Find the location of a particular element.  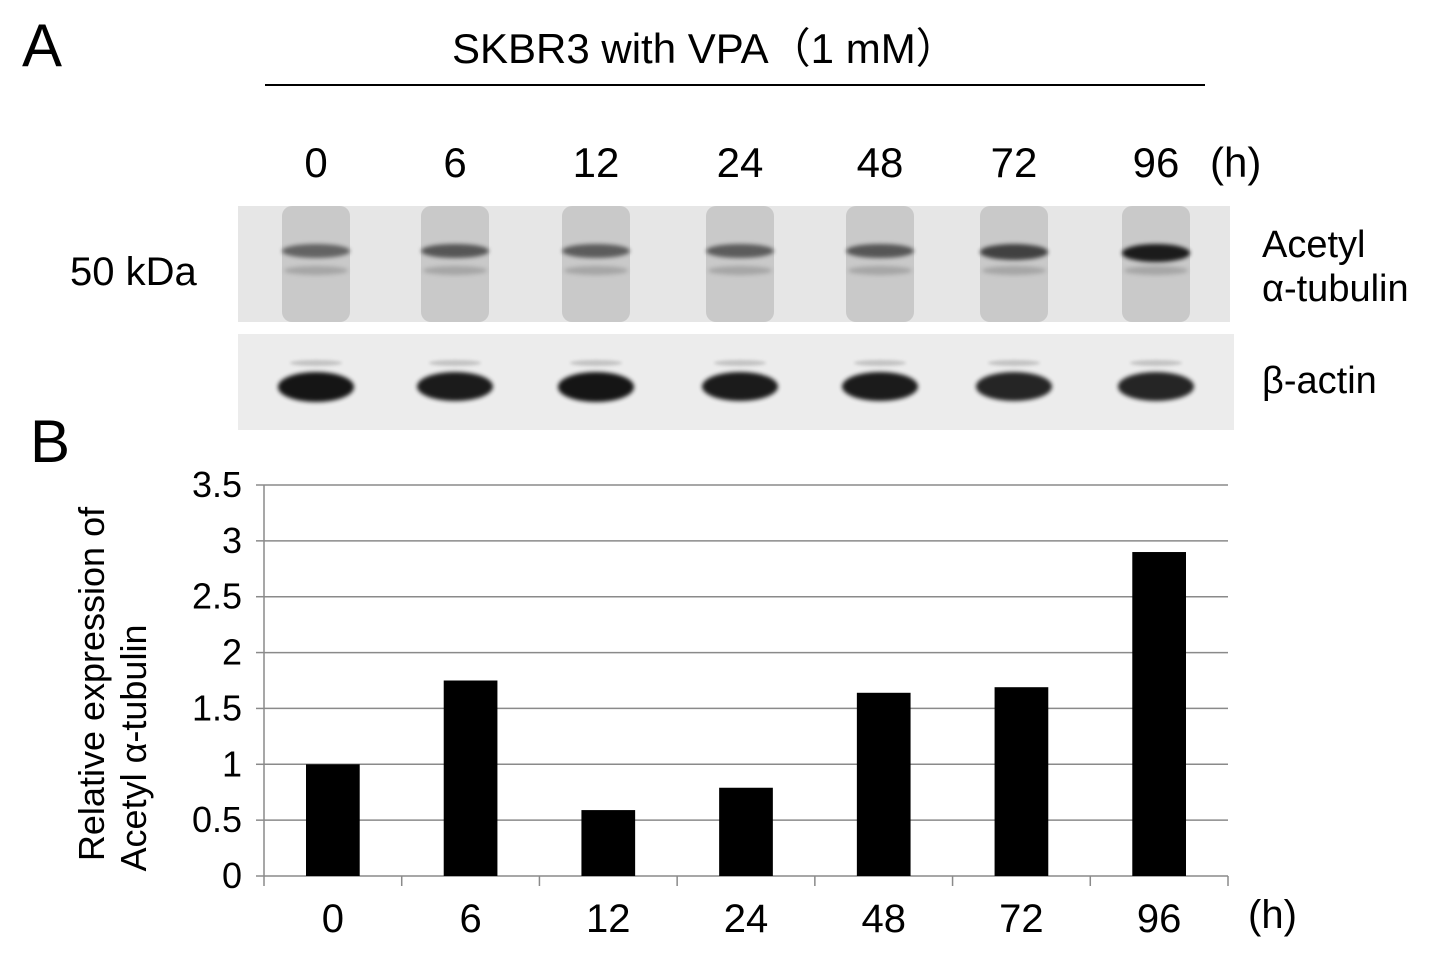

y-tick-label: 0.5 is located at coordinates (217, 819).